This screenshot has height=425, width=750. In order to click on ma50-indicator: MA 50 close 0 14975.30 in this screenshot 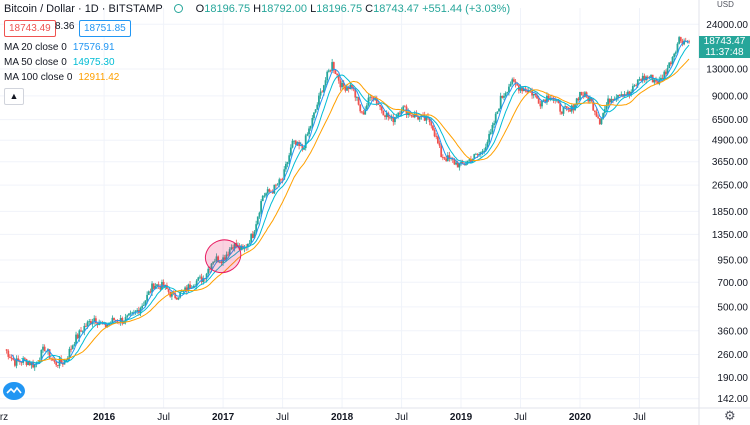, I will do `click(59, 62)`.